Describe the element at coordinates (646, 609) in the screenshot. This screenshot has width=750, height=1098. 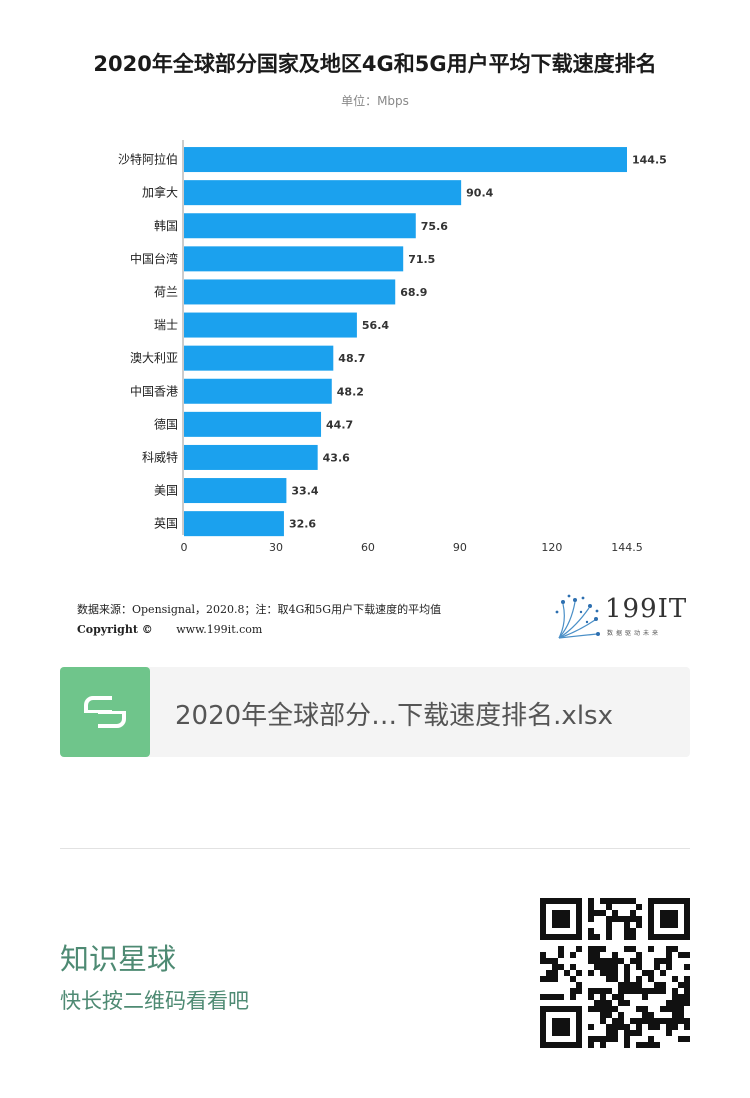
I see `logo-text: 199IT` at that location.